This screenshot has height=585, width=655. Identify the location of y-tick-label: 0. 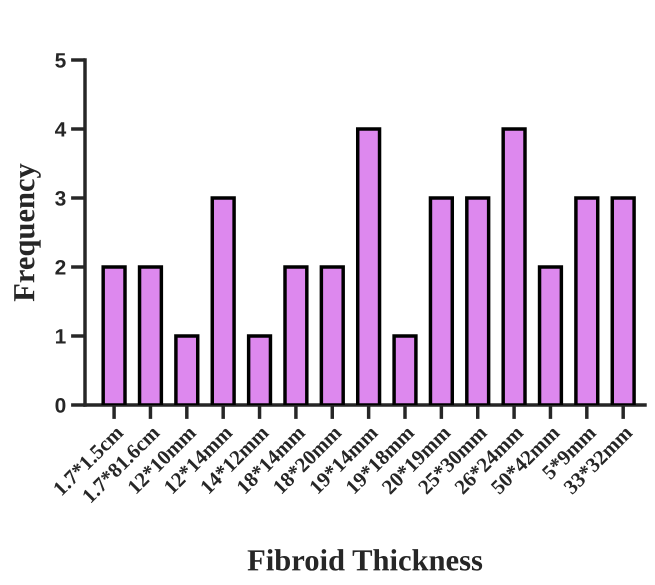
(60, 405).